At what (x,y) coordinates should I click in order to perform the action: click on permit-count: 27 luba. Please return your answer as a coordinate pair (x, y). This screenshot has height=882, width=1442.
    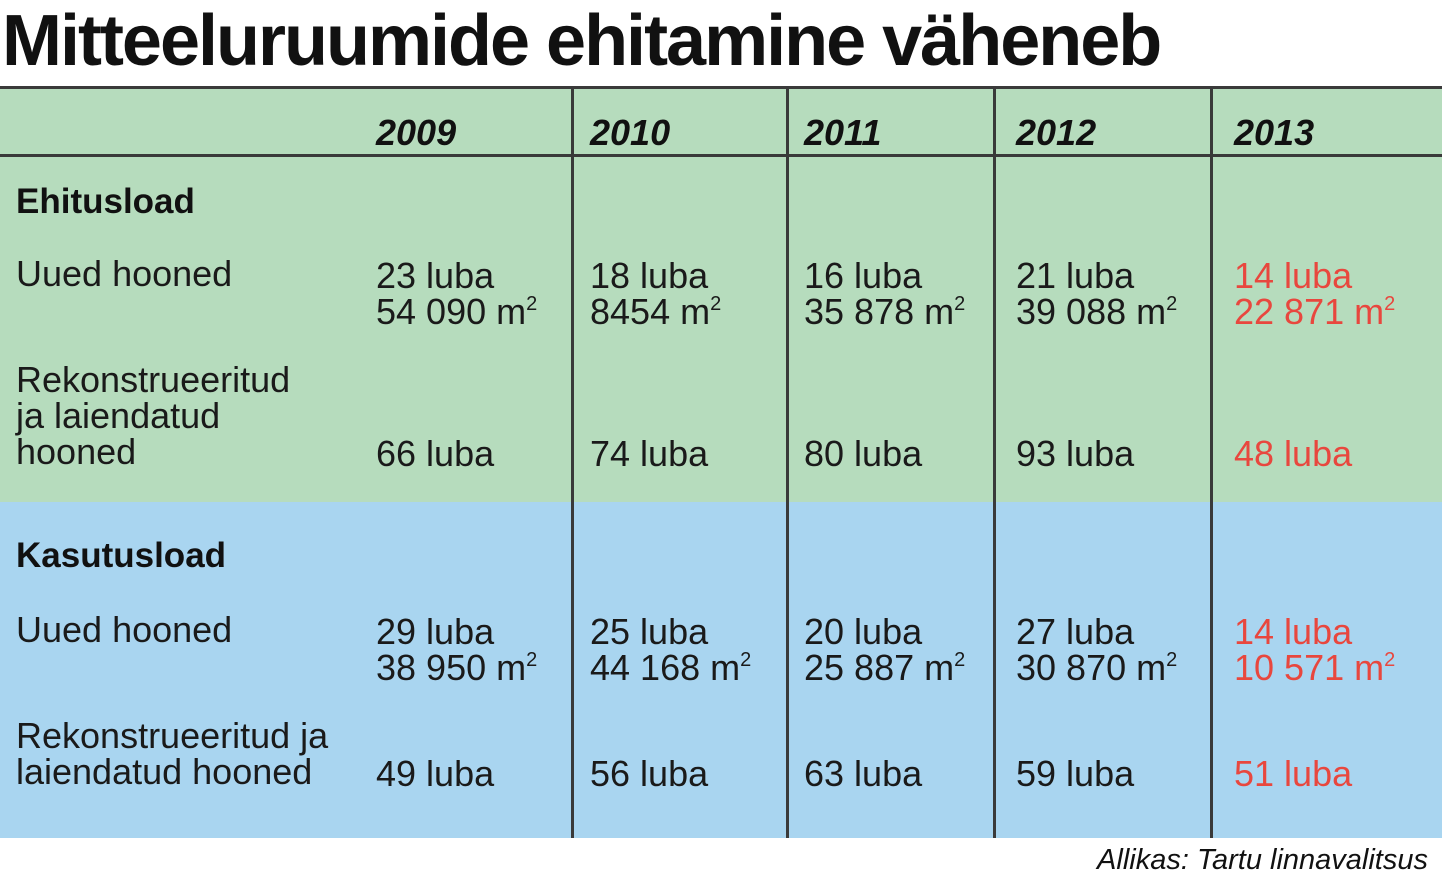
    Looking at the image, I should click on (1075, 631).